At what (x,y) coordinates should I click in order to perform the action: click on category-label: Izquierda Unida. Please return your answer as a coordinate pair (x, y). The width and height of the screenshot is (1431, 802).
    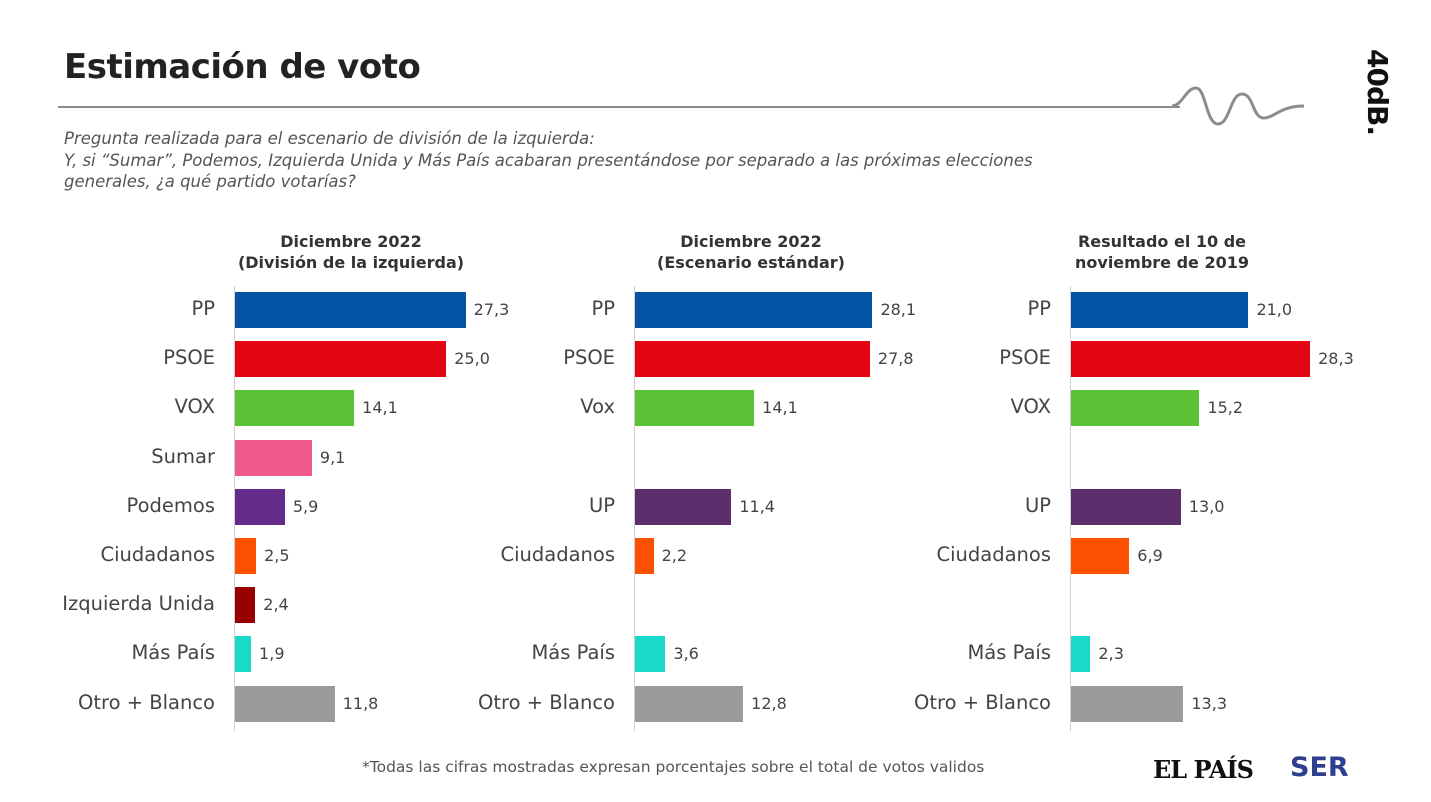
    Looking at the image, I should click on (138, 604).